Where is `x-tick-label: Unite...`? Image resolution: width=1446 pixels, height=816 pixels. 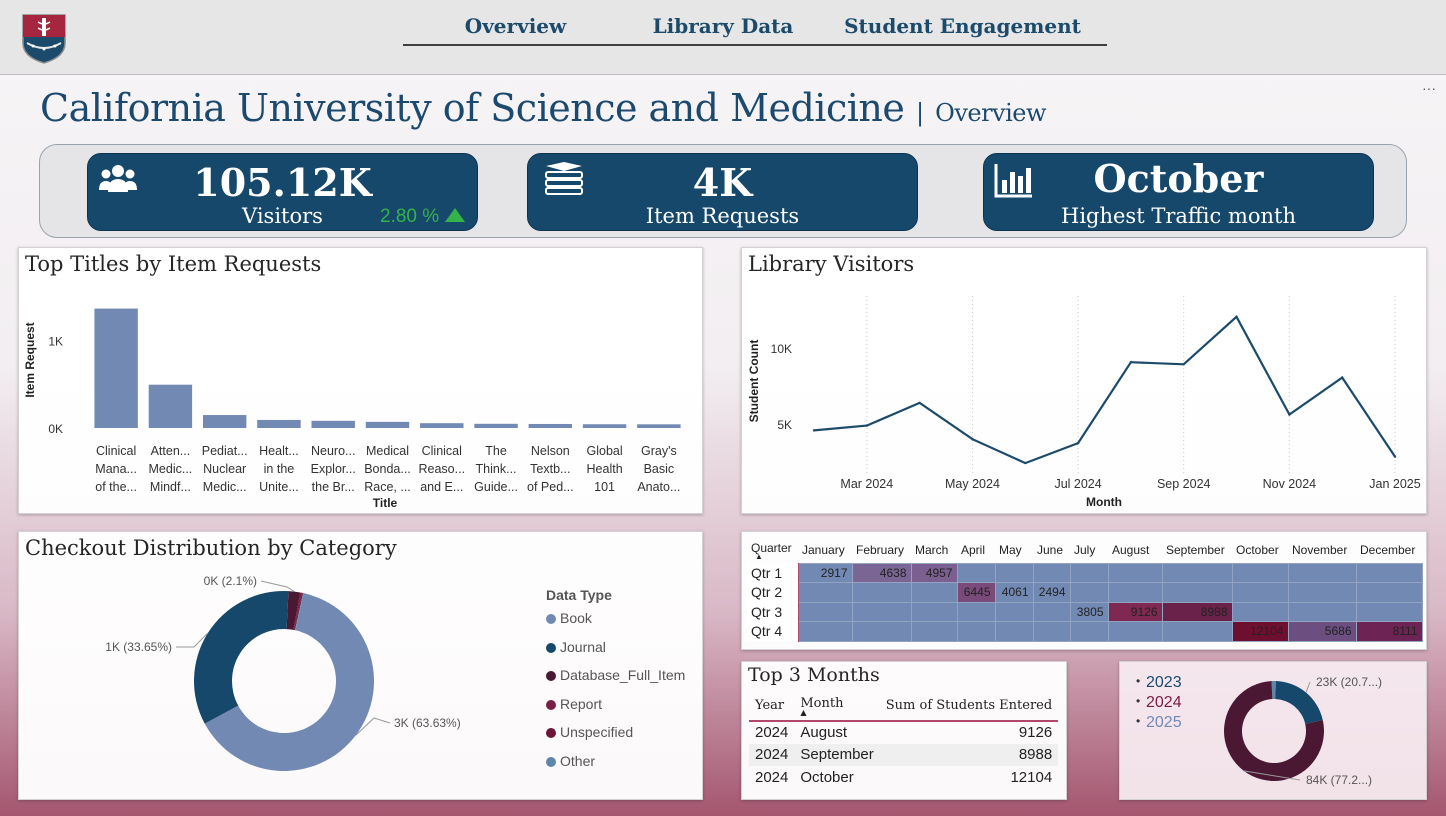
x-tick-label: Unite... is located at coordinates (279, 487).